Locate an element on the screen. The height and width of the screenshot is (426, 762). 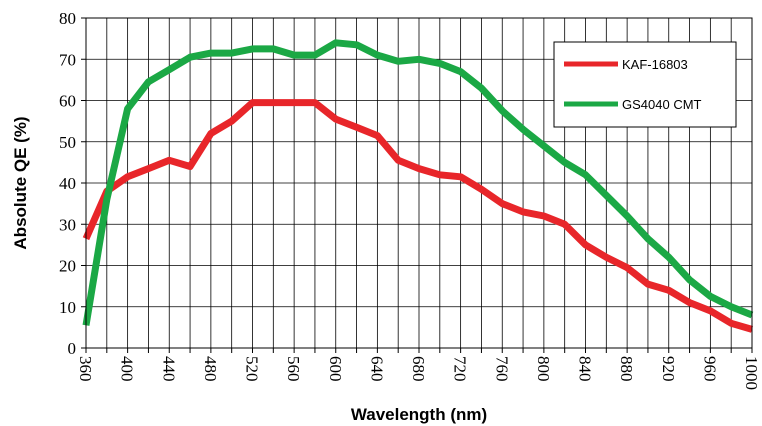
y-tick-label: 10 is located at coordinates (67, 307).